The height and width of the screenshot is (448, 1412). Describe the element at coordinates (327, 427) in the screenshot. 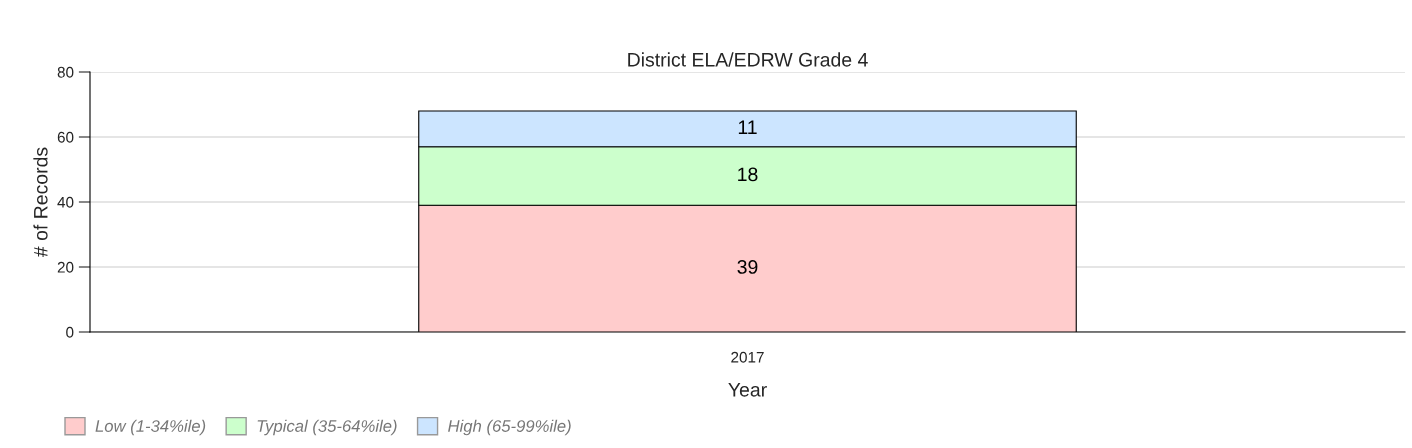

I see `legend-label: Typical (35-64%ile)` at that location.